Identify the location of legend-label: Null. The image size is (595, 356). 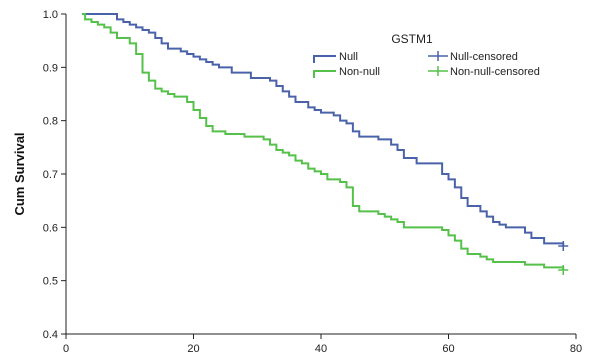
(348, 57).